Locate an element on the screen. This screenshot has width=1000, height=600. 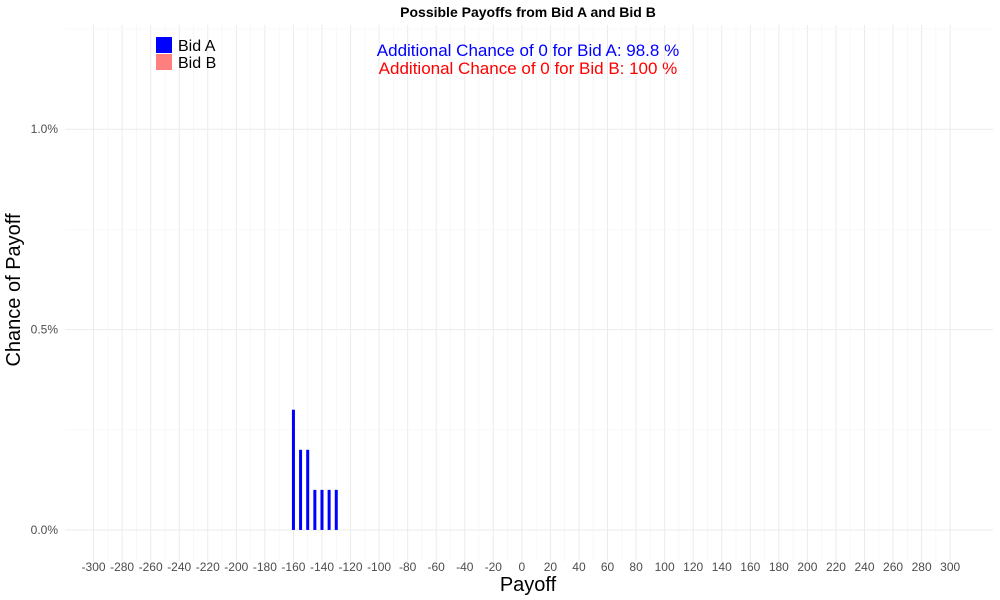
legend-swatch-bid-b is located at coordinates (164, 62).